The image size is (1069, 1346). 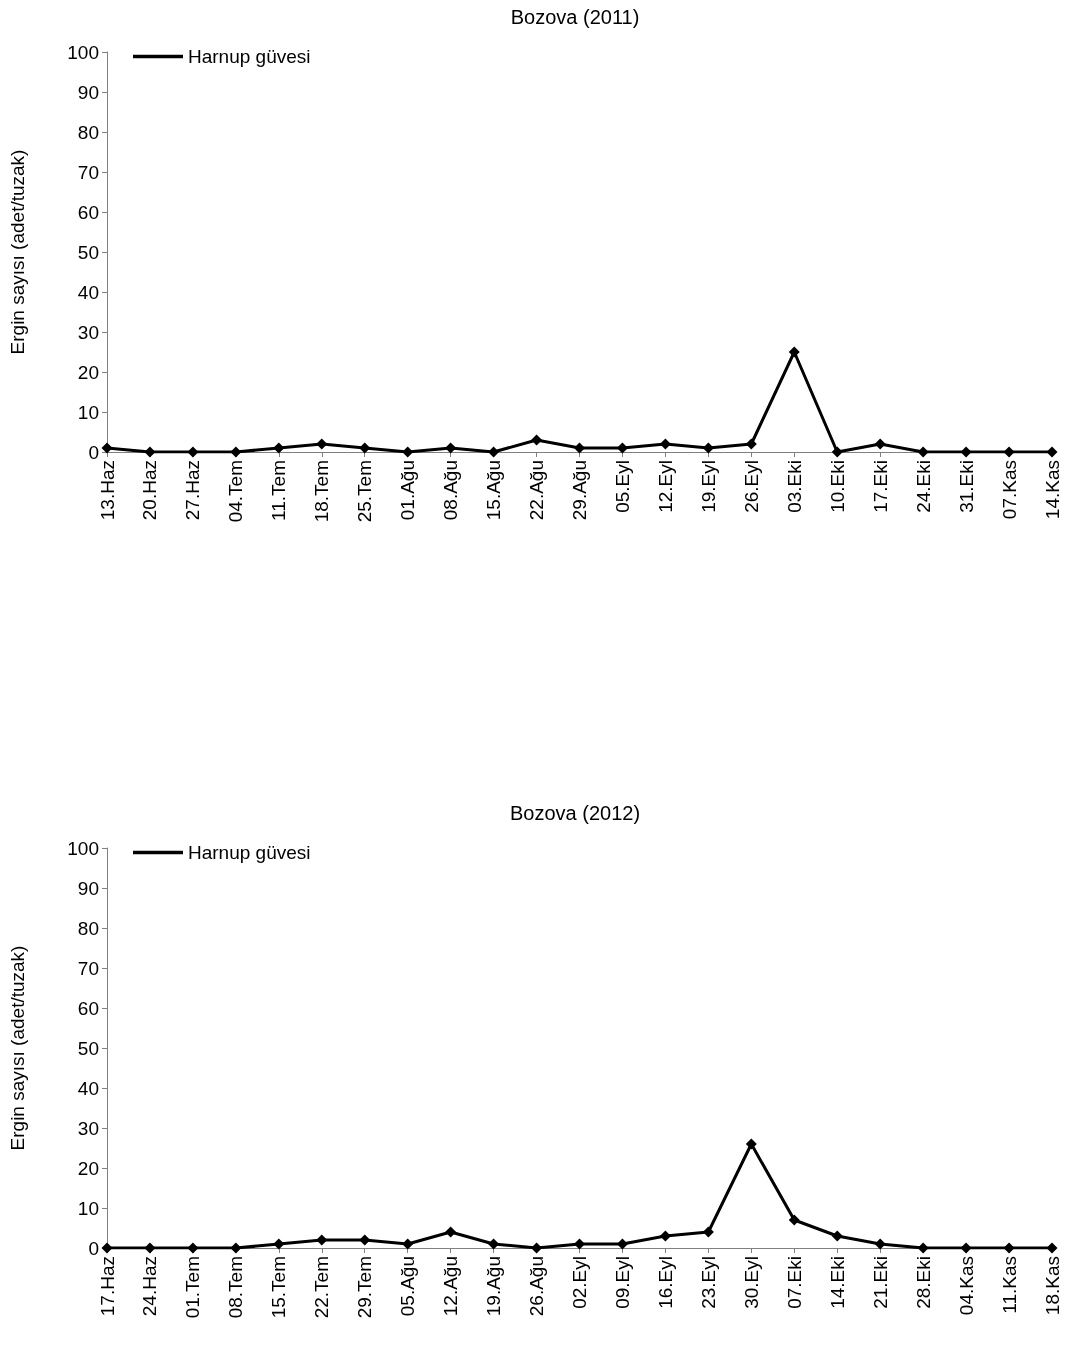 What do you see at coordinates (408, 490) in the screenshot?
I see `x-tick-label: 01.Ağu` at bounding box center [408, 490].